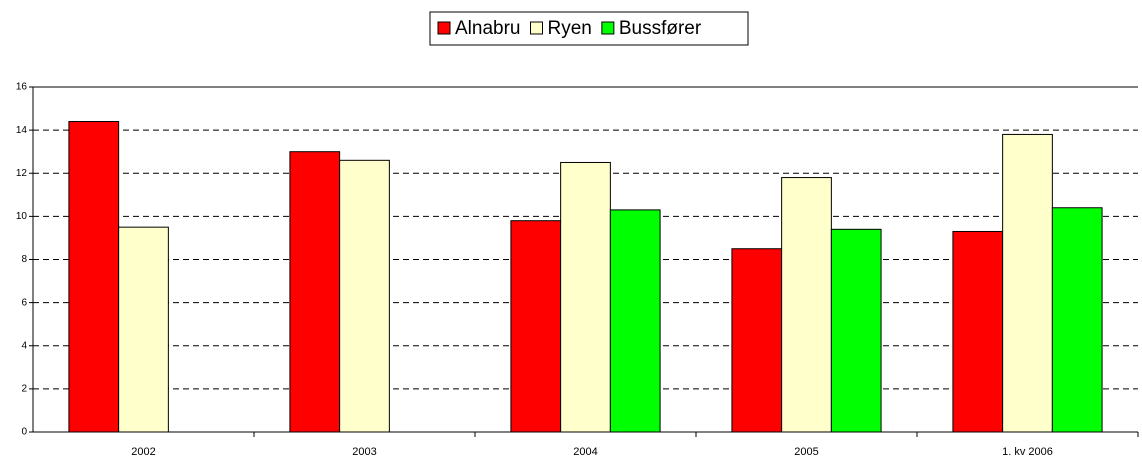  I want to click on y-tick-label: 2, so click(24, 389).